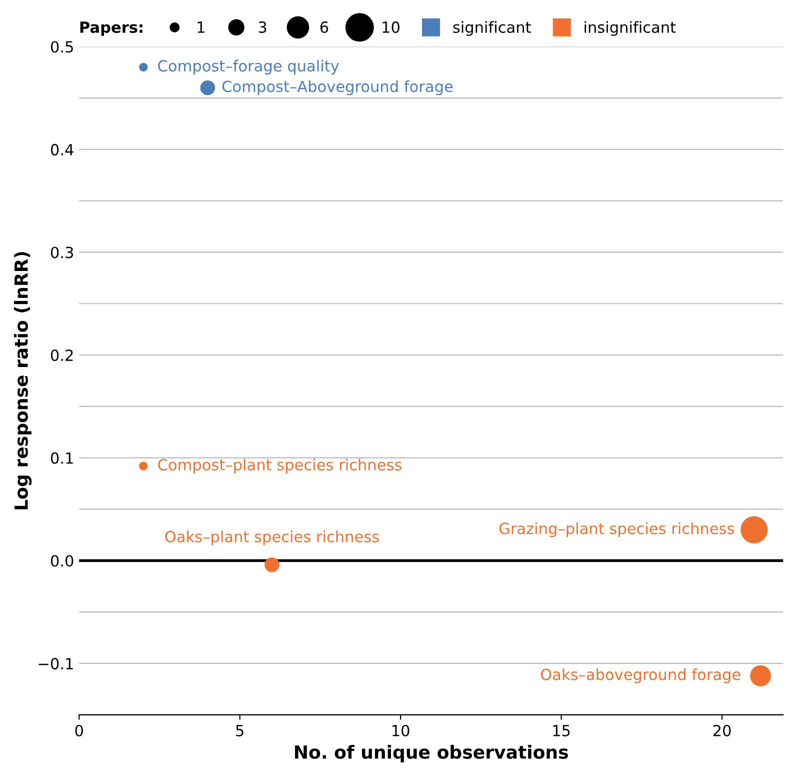 The height and width of the screenshot is (777, 791). Describe the element at coordinates (561, 730) in the screenshot. I see `x-tick-label: 15` at that location.